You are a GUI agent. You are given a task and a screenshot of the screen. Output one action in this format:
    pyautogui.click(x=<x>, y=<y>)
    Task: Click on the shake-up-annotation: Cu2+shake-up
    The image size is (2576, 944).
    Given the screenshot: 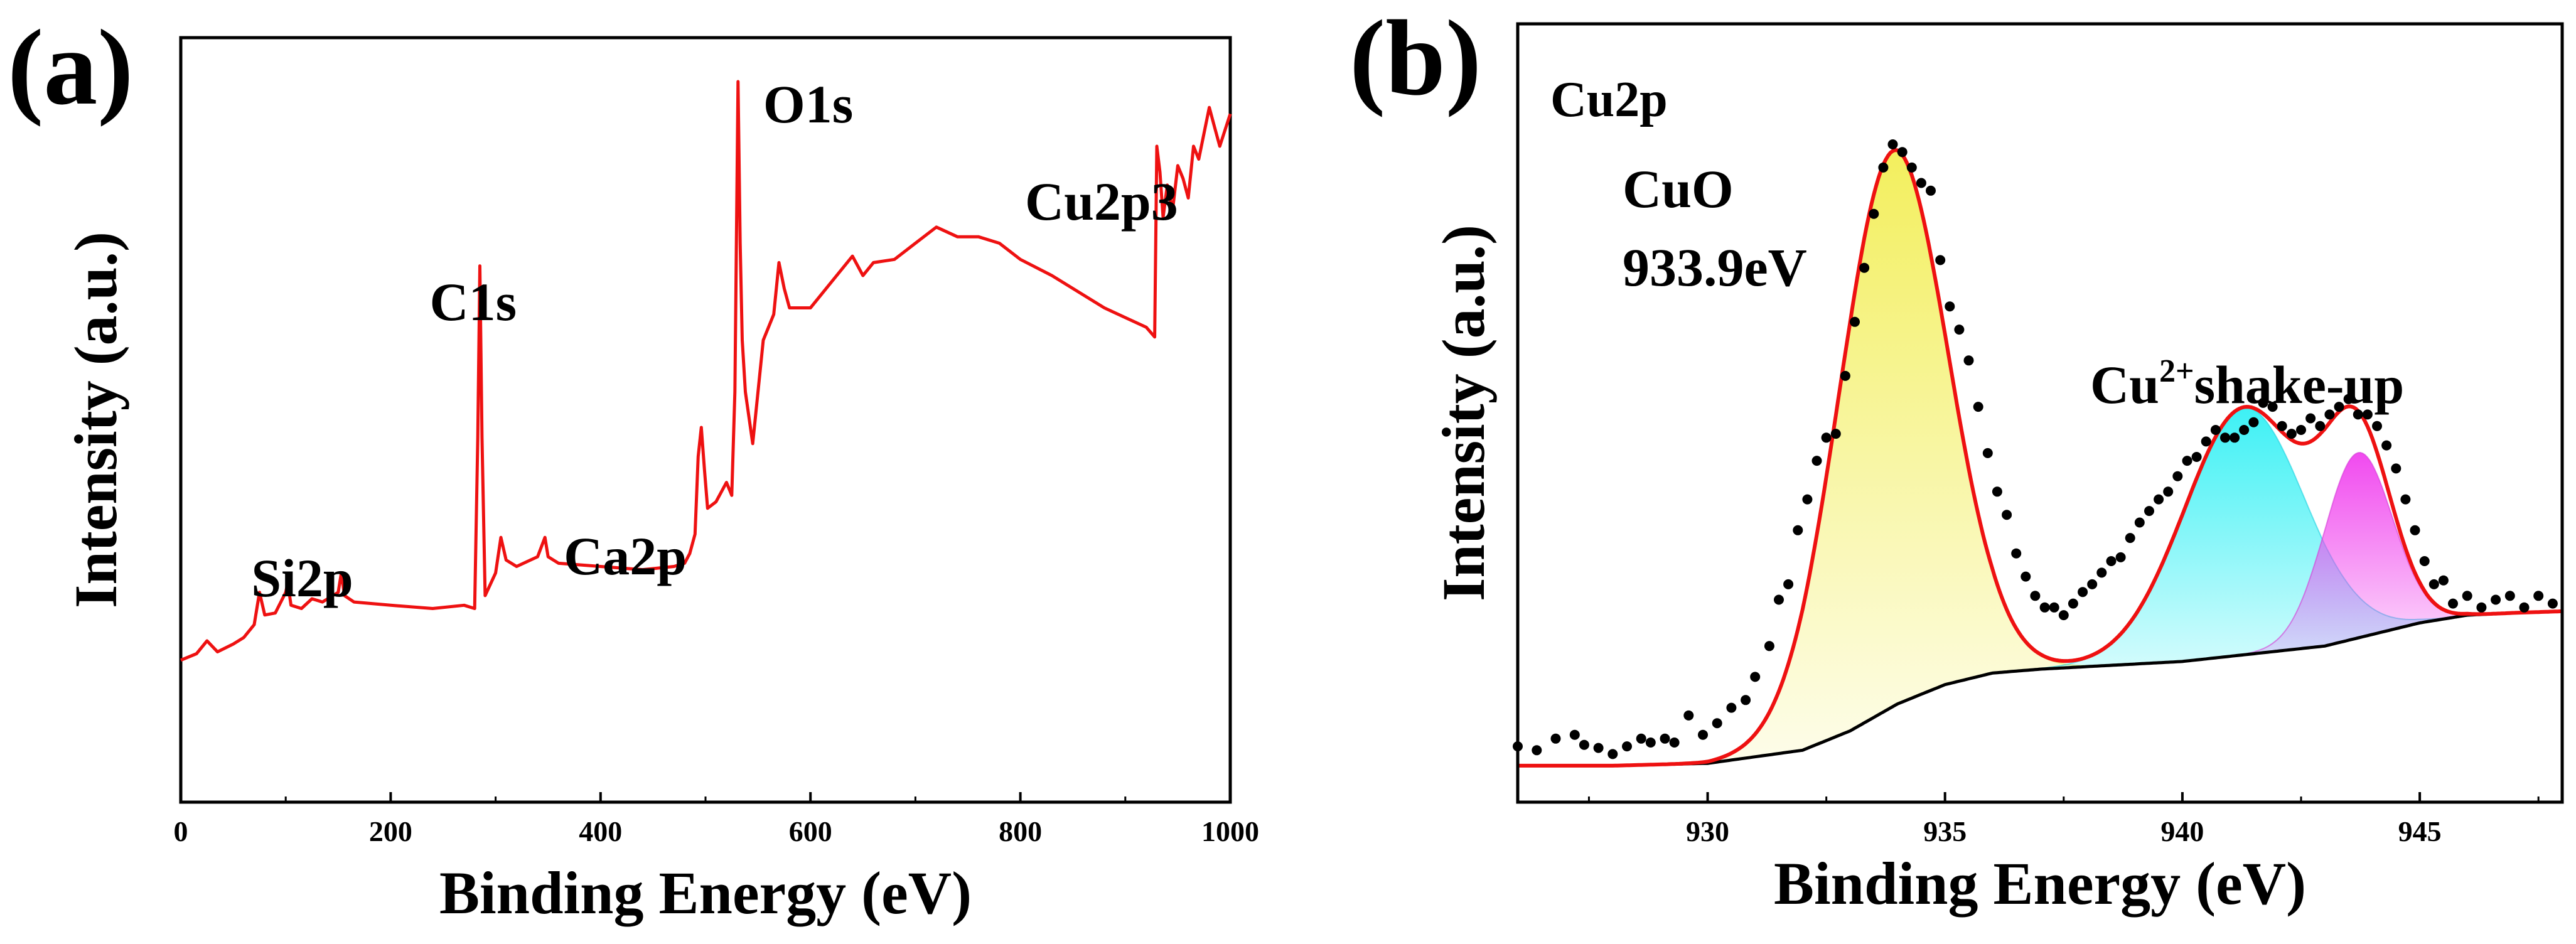 What is the action you would take?
    pyautogui.click(x=2247, y=384)
    